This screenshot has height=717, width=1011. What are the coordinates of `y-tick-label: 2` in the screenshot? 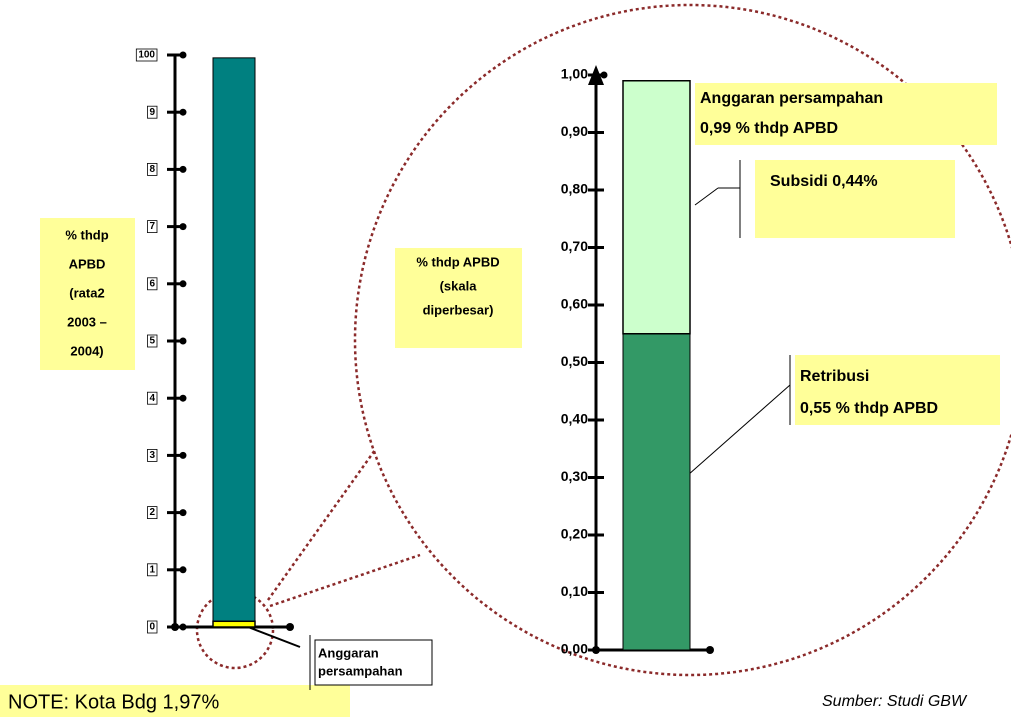 It's located at (152, 512).